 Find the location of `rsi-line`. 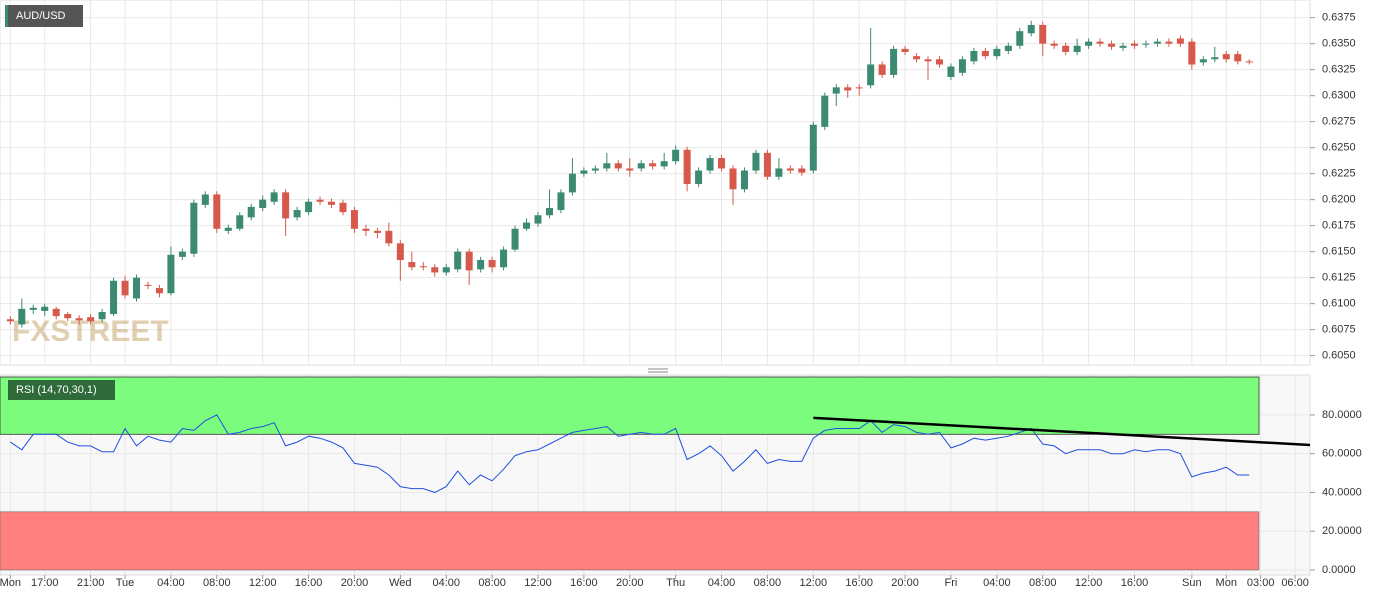

rsi-line is located at coordinates (630, 453).